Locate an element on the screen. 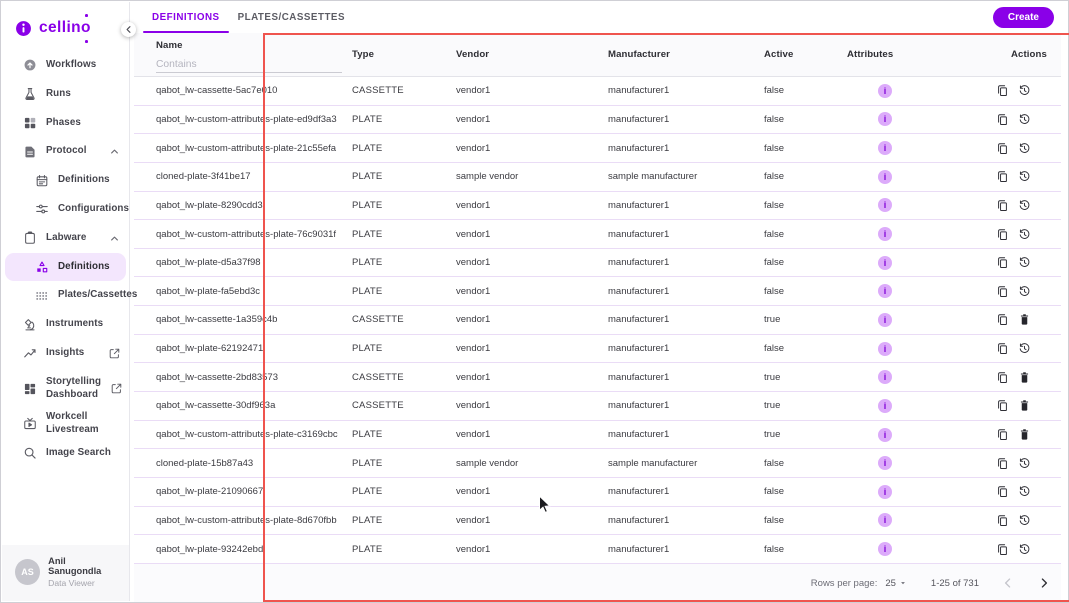 The image size is (1069, 603). create-button: Create is located at coordinates (1023, 17).